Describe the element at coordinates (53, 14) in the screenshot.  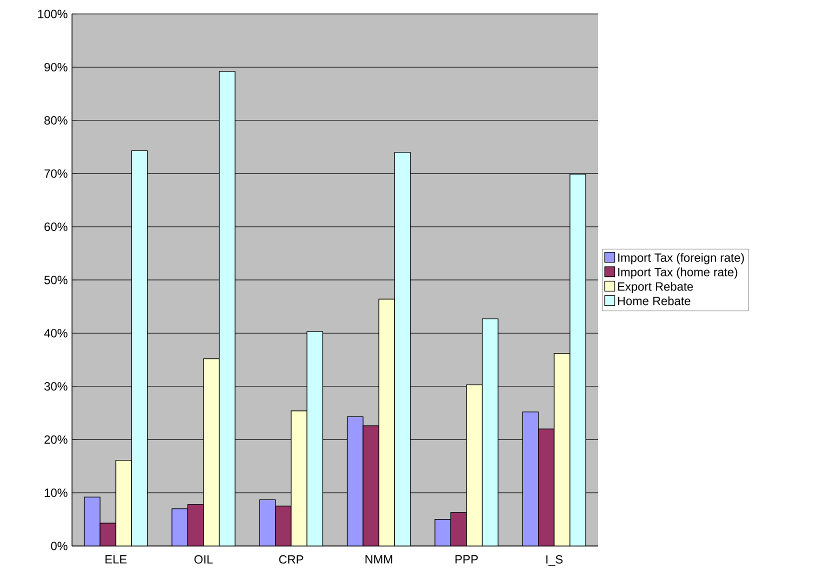
I see `y-tick-label: 100%` at that location.